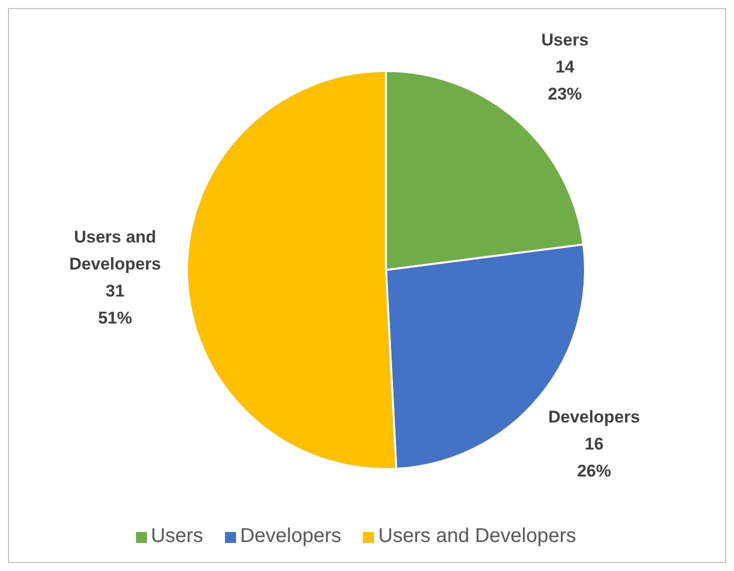 The image size is (734, 571). What do you see at coordinates (594, 416) in the screenshot?
I see `slice-label: Developers` at bounding box center [594, 416].